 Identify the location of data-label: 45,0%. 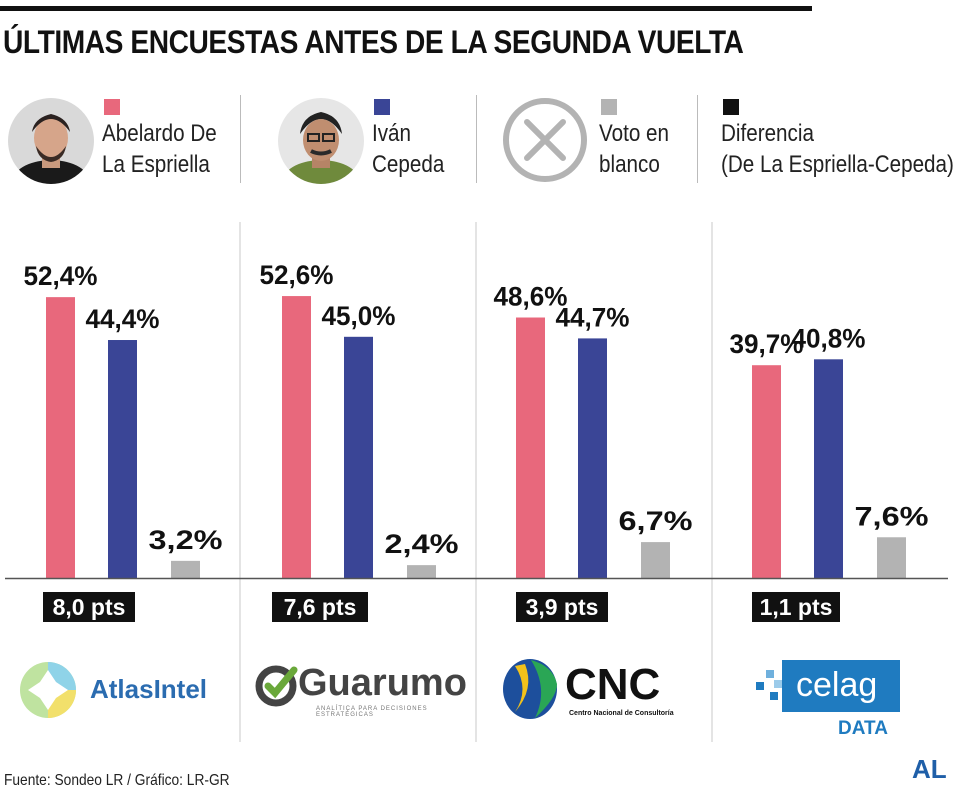
(359, 316).